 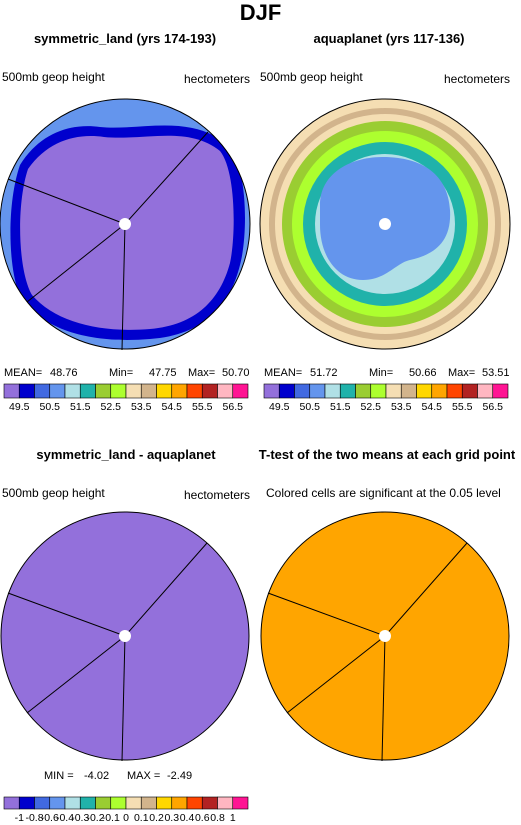 I want to click on panel-2-pole-marker, so click(x=385, y=224).